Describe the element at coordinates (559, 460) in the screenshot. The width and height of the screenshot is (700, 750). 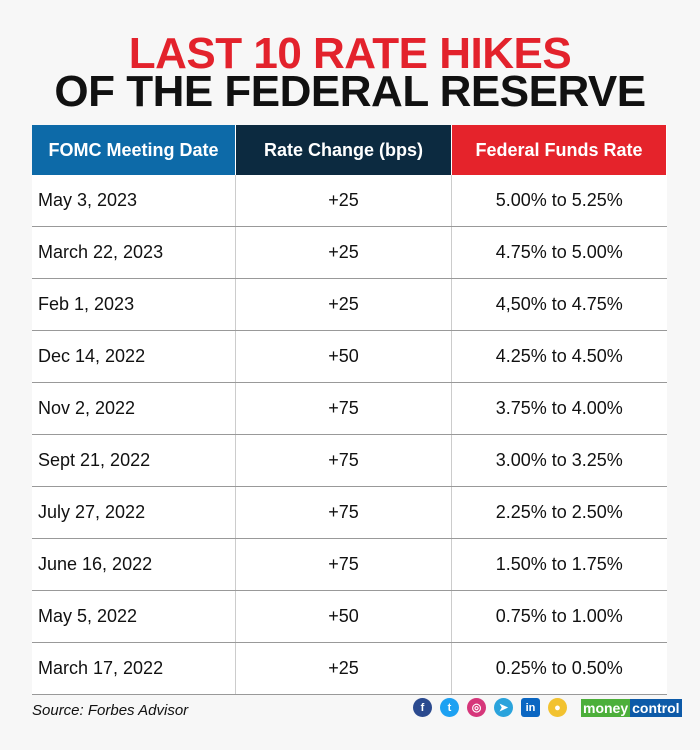
I see `funds-rate-cell: 3.00% to 3.25%` at that location.